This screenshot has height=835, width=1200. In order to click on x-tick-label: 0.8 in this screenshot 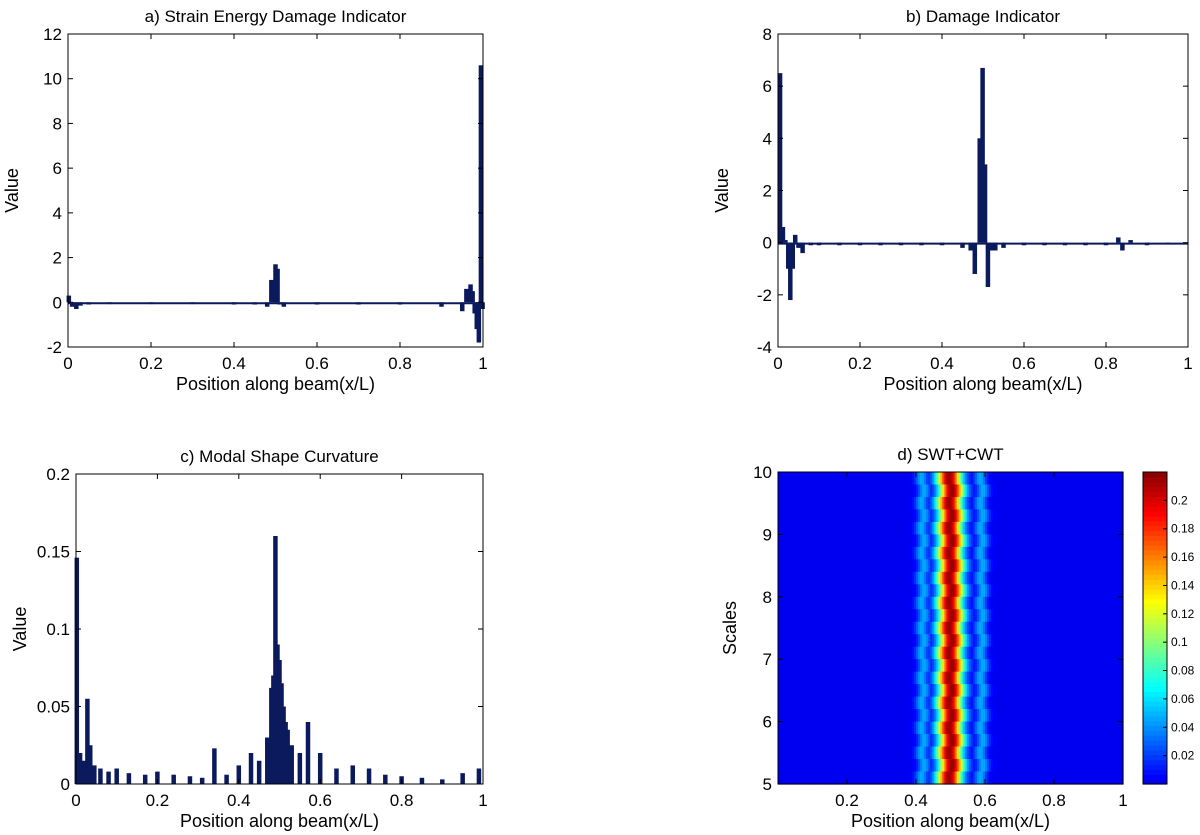, I will do `click(1054, 800)`.